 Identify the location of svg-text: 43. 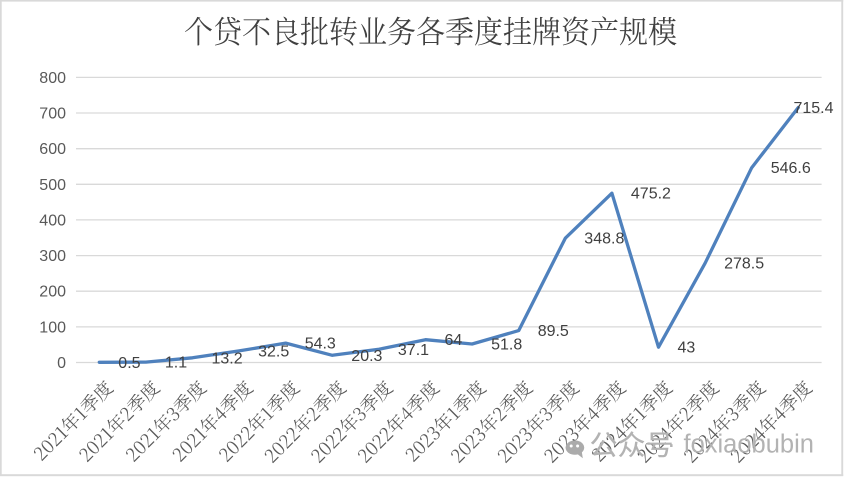
(687, 348).